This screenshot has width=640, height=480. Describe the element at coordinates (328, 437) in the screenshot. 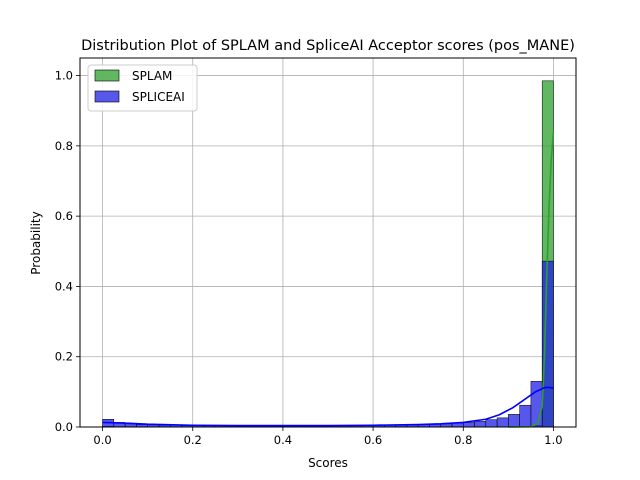

I see `x-axis-ticks: 0.0 0.2 0.4 0.6 0.8 1.0` at that location.